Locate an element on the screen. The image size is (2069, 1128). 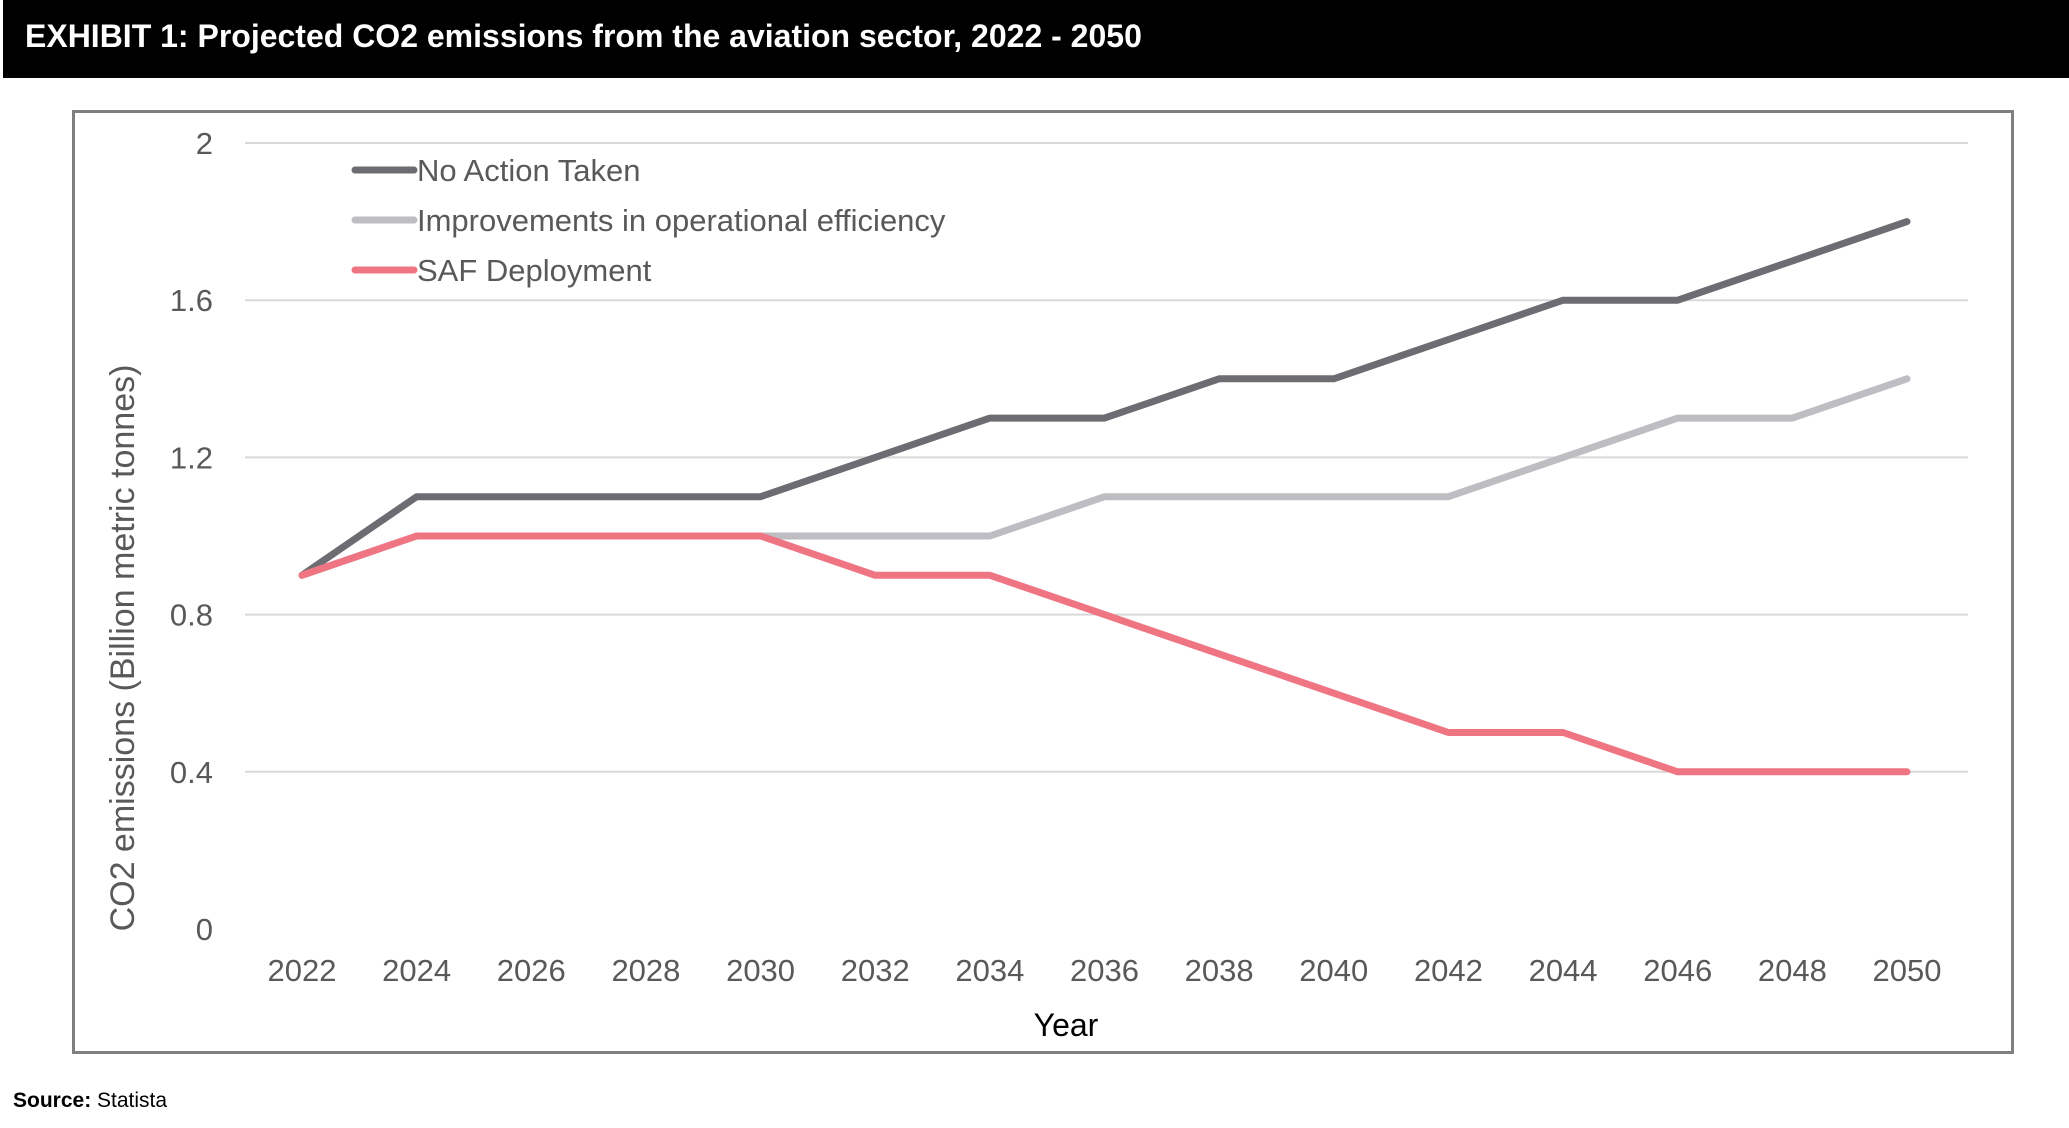
x-tick-label: 2036 is located at coordinates (1104, 970).